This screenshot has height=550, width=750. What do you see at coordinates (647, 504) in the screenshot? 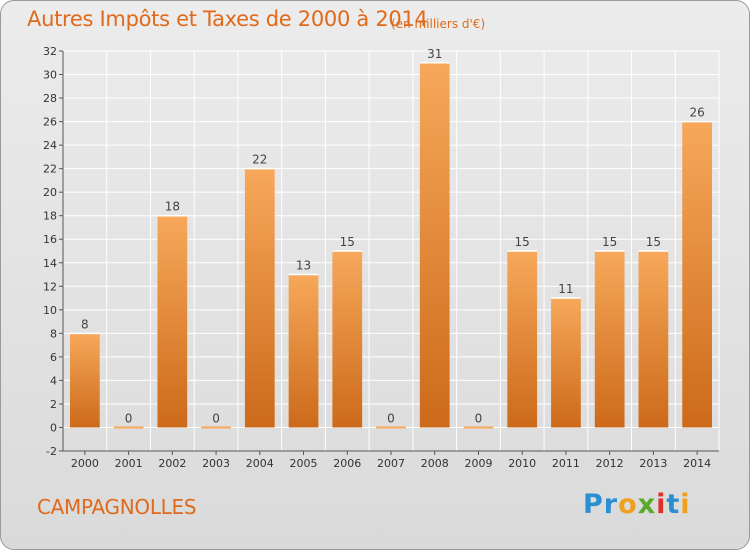
I see `logo-letter: x` at bounding box center [647, 504].